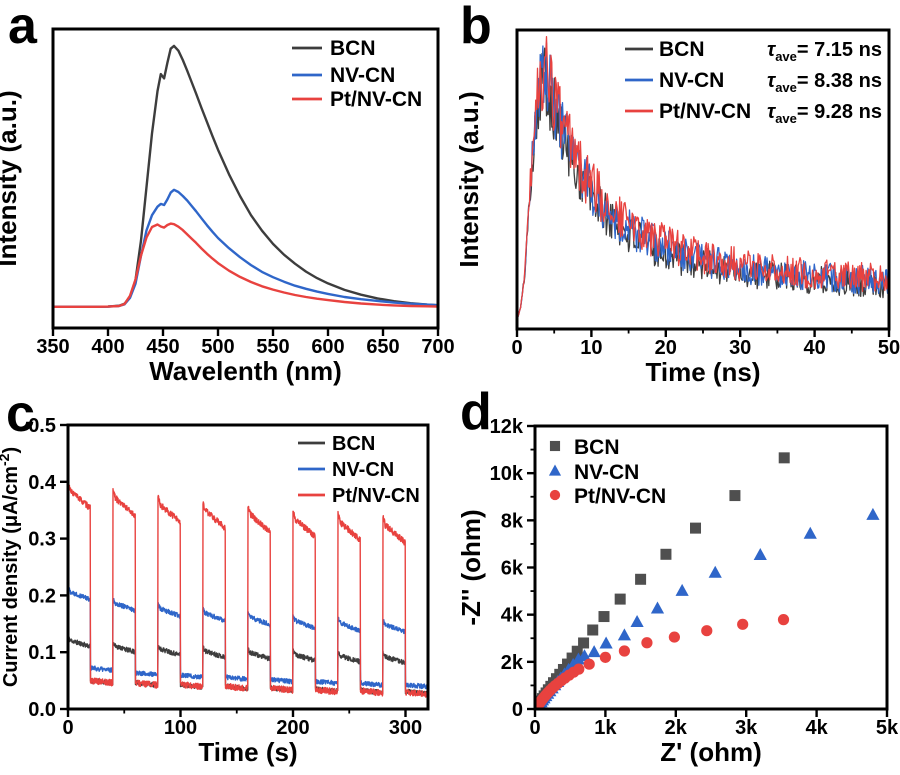  Describe the element at coordinates (814, 348) in the screenshot. I see `b-x-tick-label: 40` at that location.